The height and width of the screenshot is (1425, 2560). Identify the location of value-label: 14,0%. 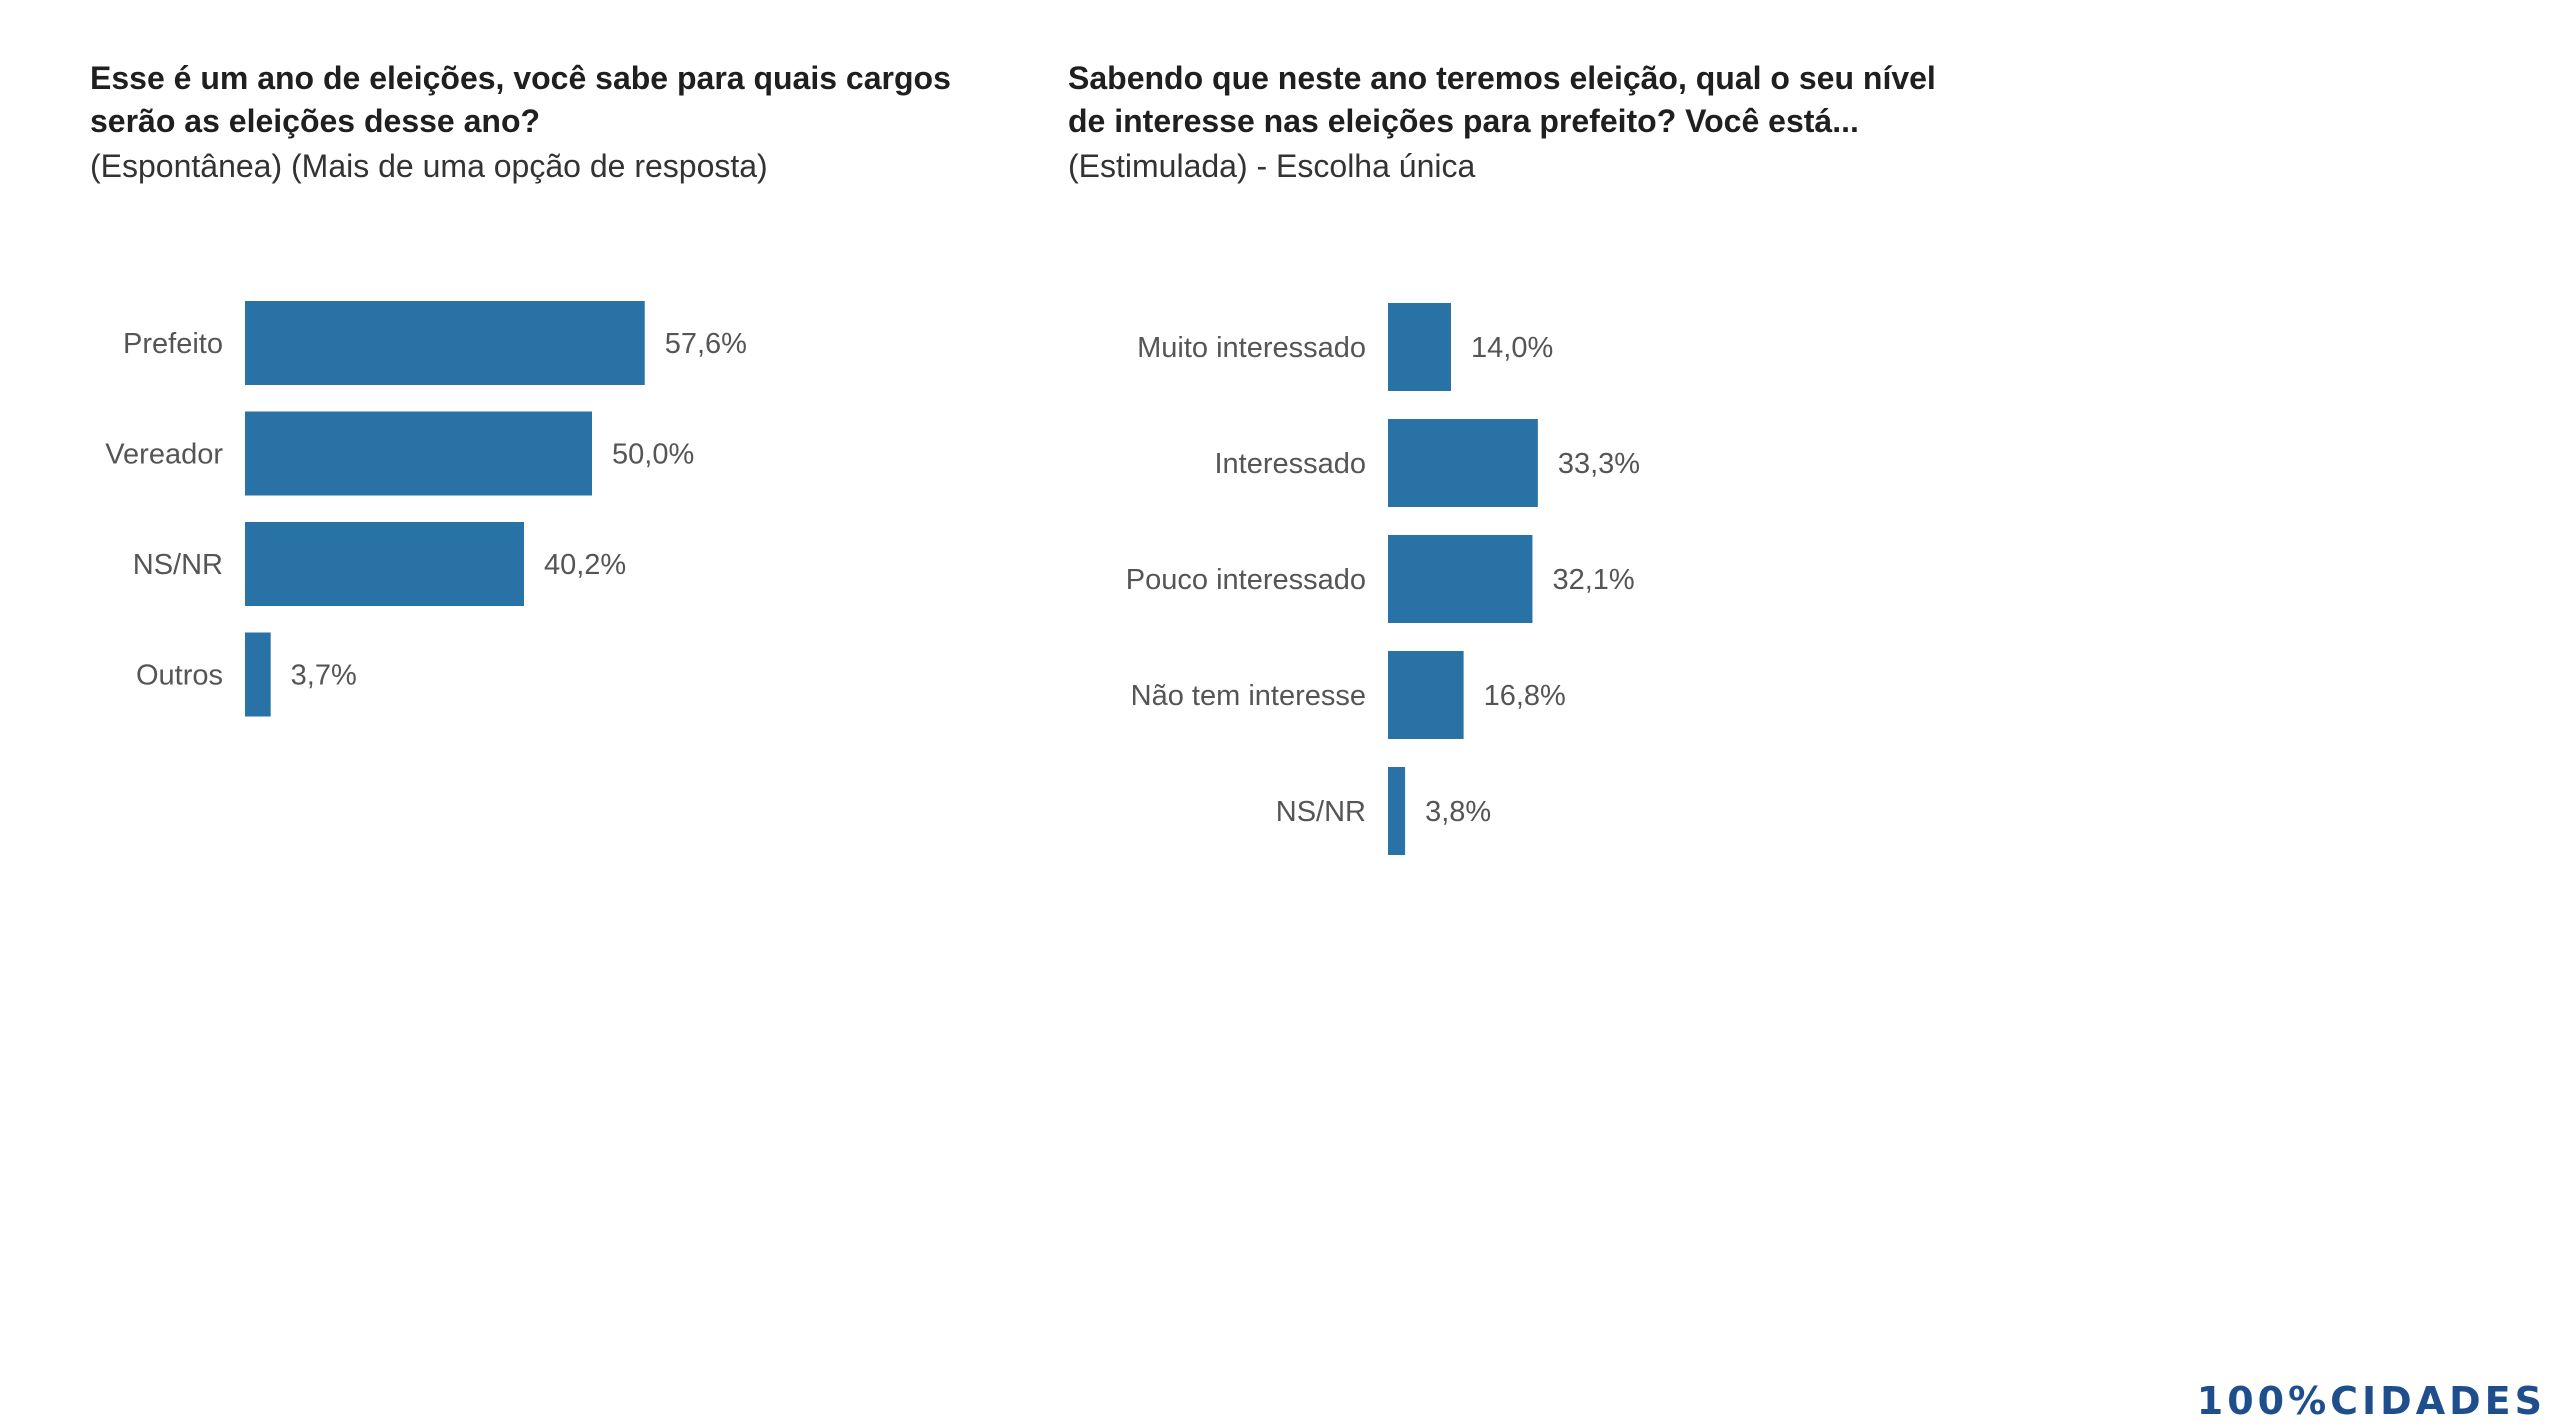
(1512, 348).